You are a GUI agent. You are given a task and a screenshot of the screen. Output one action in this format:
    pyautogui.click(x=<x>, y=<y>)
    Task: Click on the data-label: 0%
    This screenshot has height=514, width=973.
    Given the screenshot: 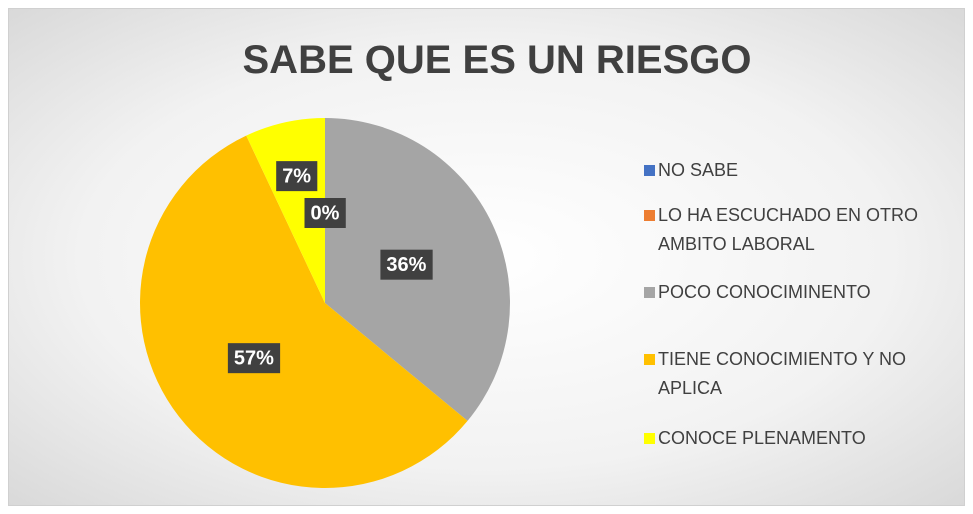 What is the action you would take?
    pyautogui.click(x=325, y=213)
    